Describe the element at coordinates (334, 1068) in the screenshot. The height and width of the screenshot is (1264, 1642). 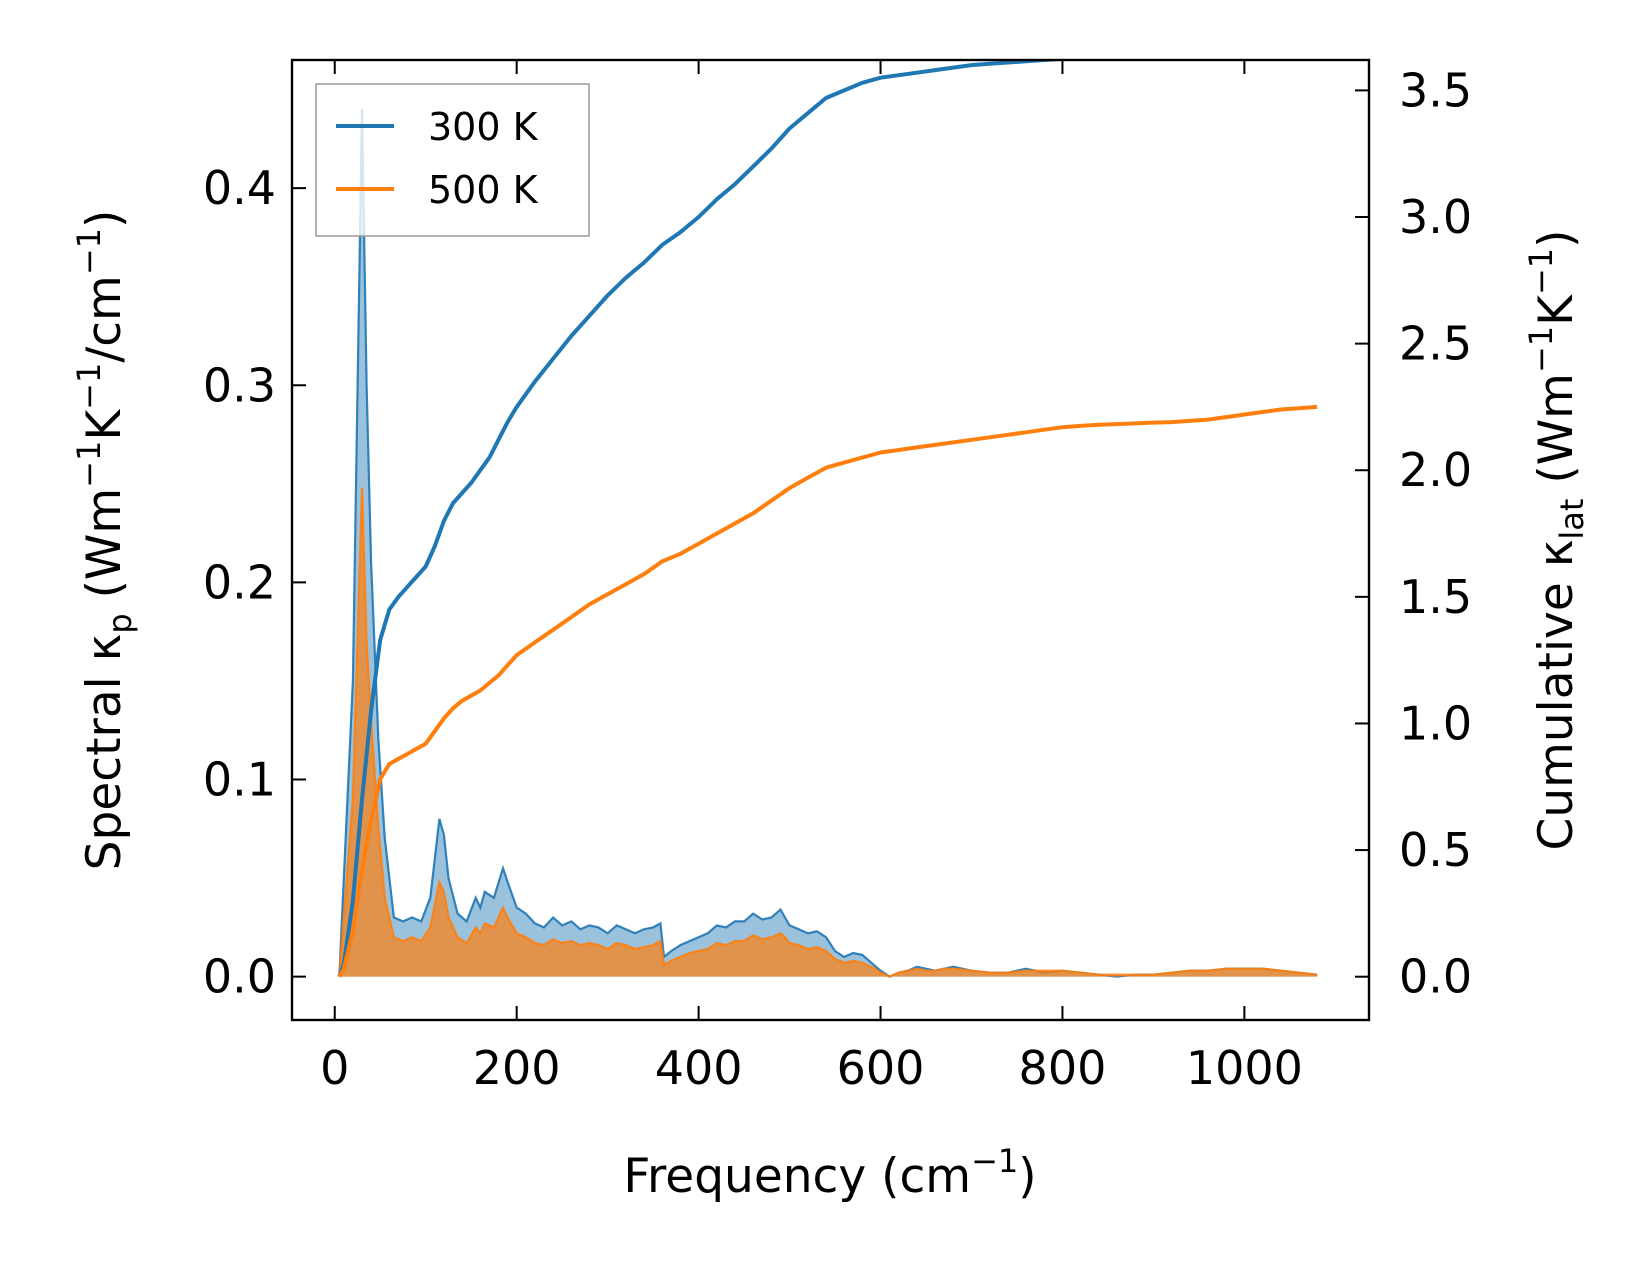
I see `x-tick-label: 0` at that location.